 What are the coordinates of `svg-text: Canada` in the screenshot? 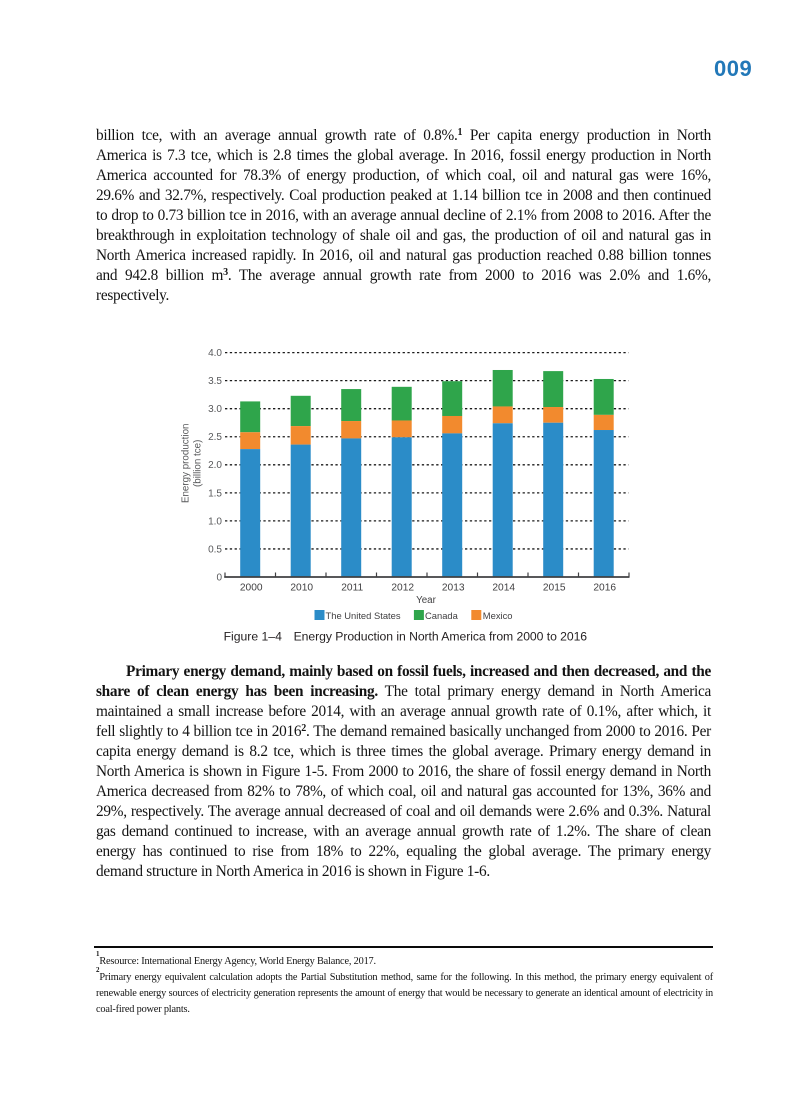 It's located at (442, 615).